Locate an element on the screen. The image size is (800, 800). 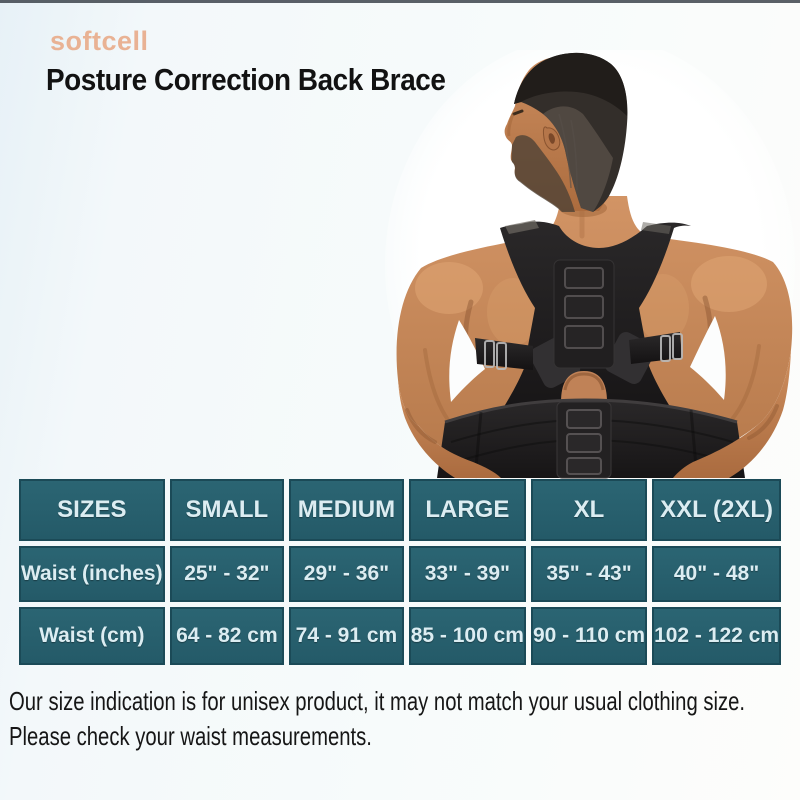
forearms is located at coordinates (594, 414).